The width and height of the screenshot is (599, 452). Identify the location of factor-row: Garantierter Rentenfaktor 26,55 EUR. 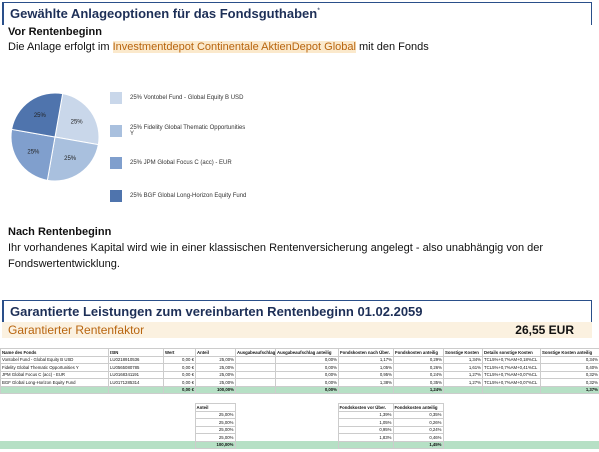
(297, 330).